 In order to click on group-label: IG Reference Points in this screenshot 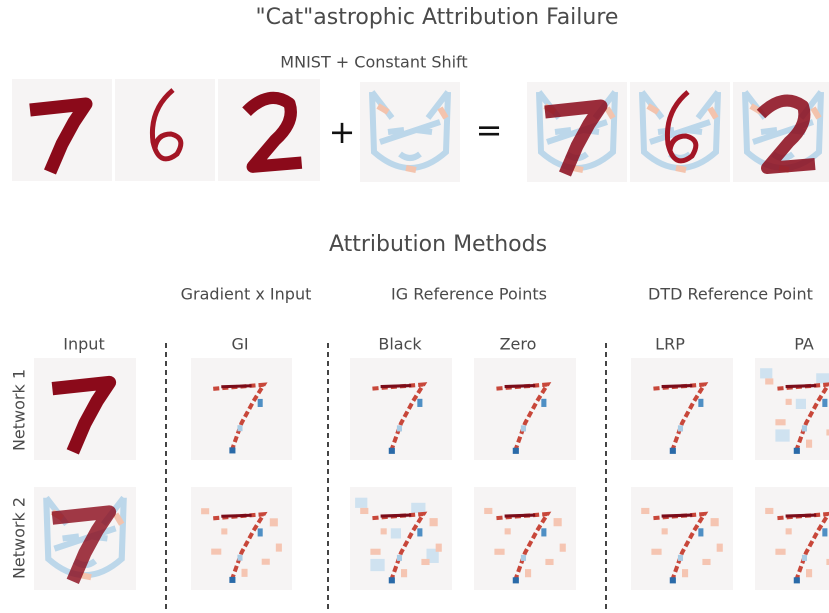, I will do `click(469, 294)`.